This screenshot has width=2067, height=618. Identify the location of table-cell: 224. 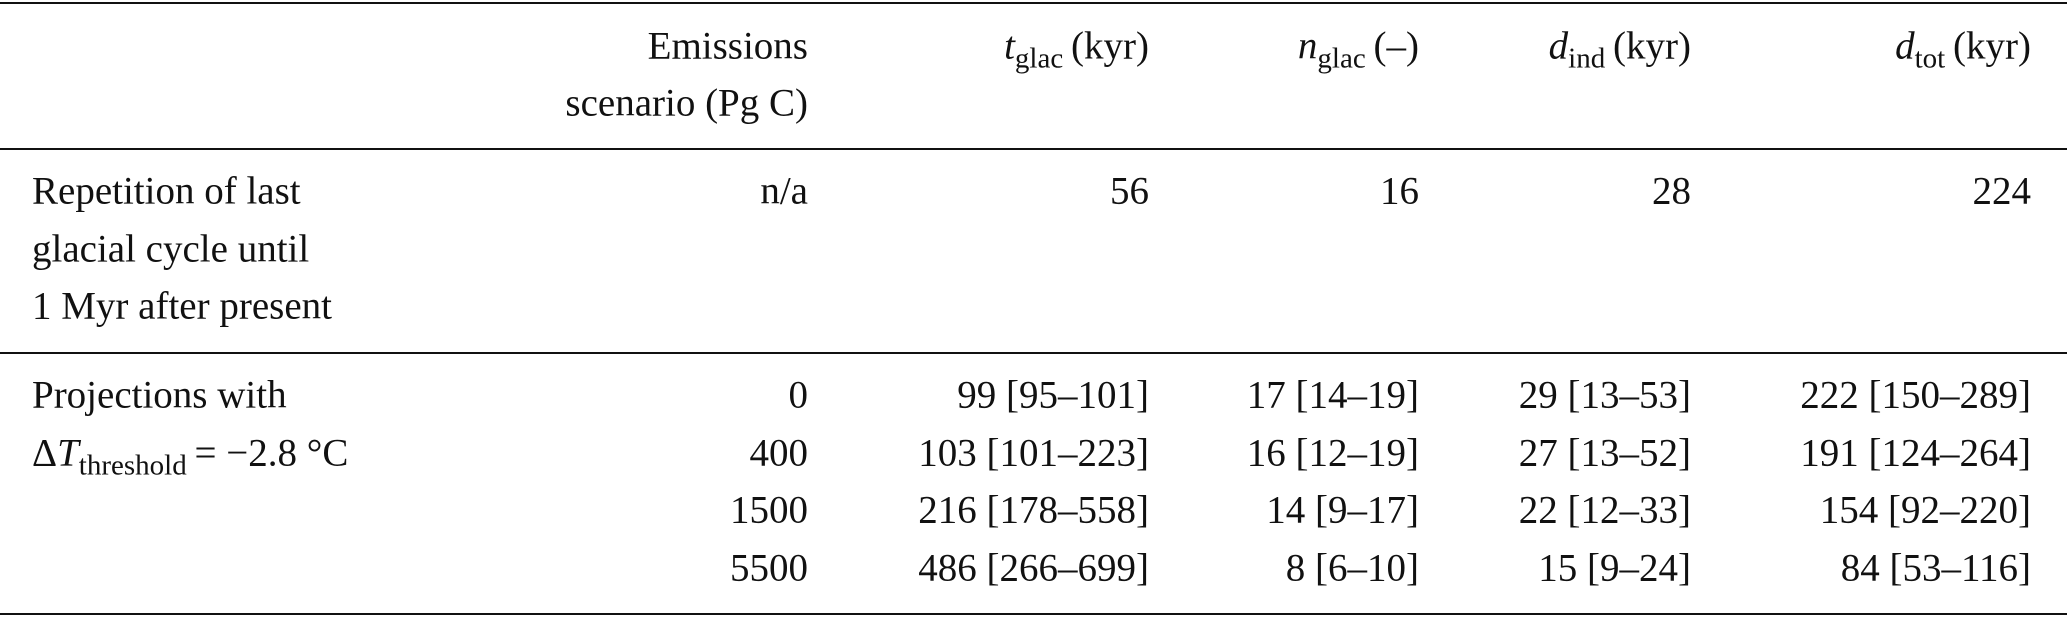
(2002, 191).